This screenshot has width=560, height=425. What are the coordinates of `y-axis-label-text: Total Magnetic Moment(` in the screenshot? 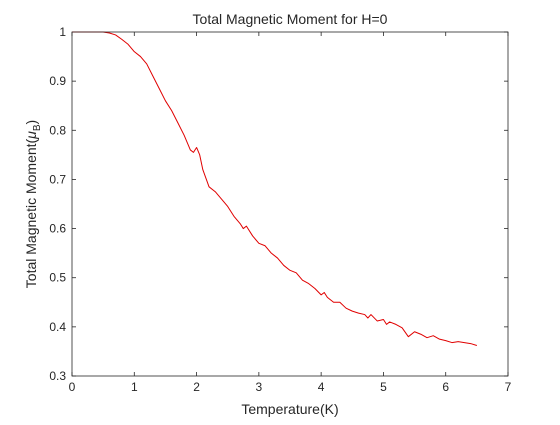 It's located at (31, 213).